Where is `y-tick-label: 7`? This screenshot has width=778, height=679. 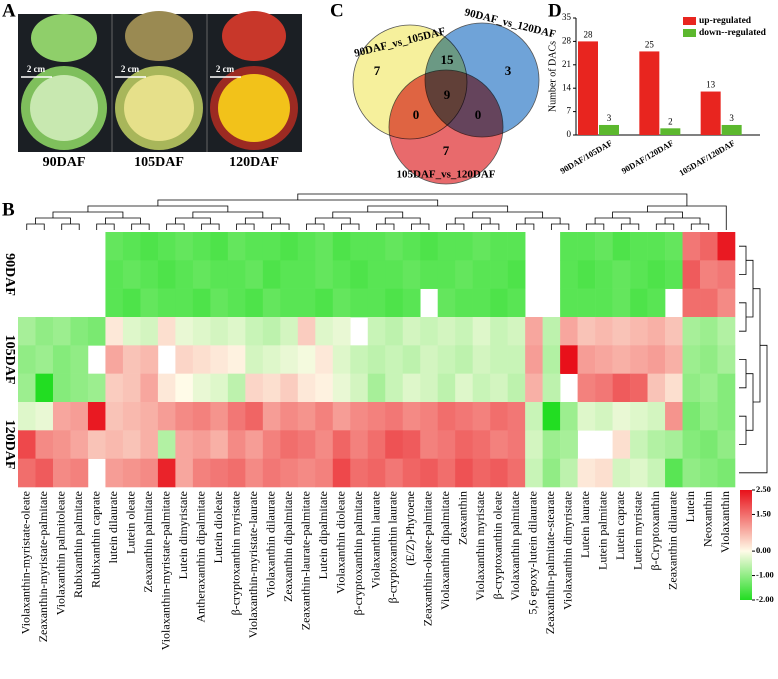 y-tick-label: 7 is located at coordinates (569, 111).